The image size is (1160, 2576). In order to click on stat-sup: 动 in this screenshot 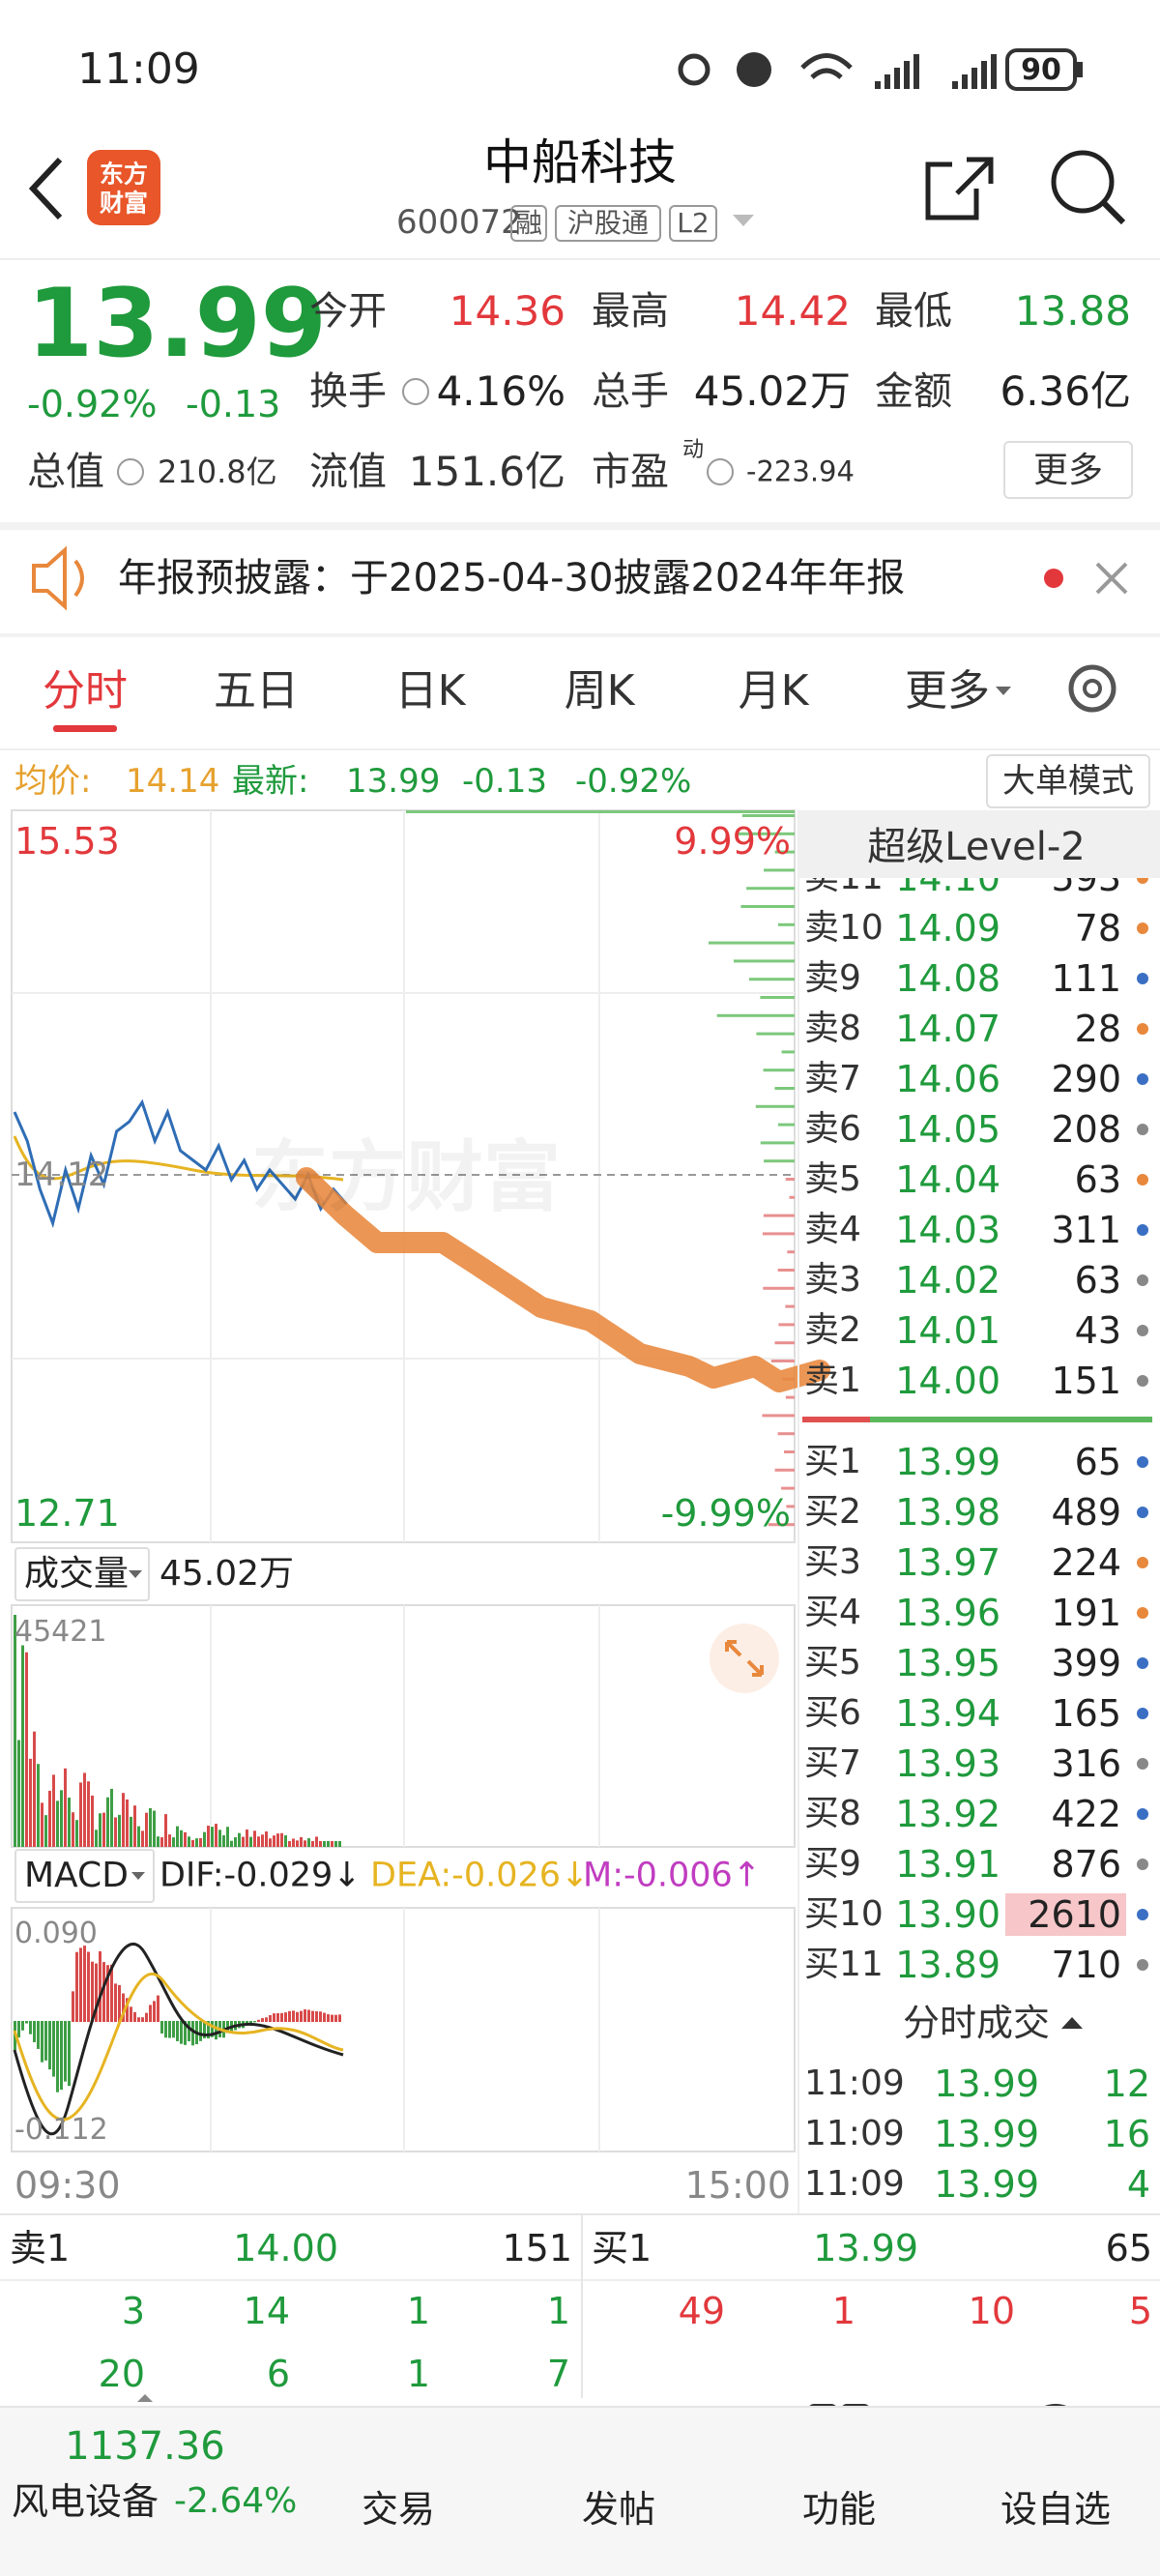, I will do `click(694, 450)`.